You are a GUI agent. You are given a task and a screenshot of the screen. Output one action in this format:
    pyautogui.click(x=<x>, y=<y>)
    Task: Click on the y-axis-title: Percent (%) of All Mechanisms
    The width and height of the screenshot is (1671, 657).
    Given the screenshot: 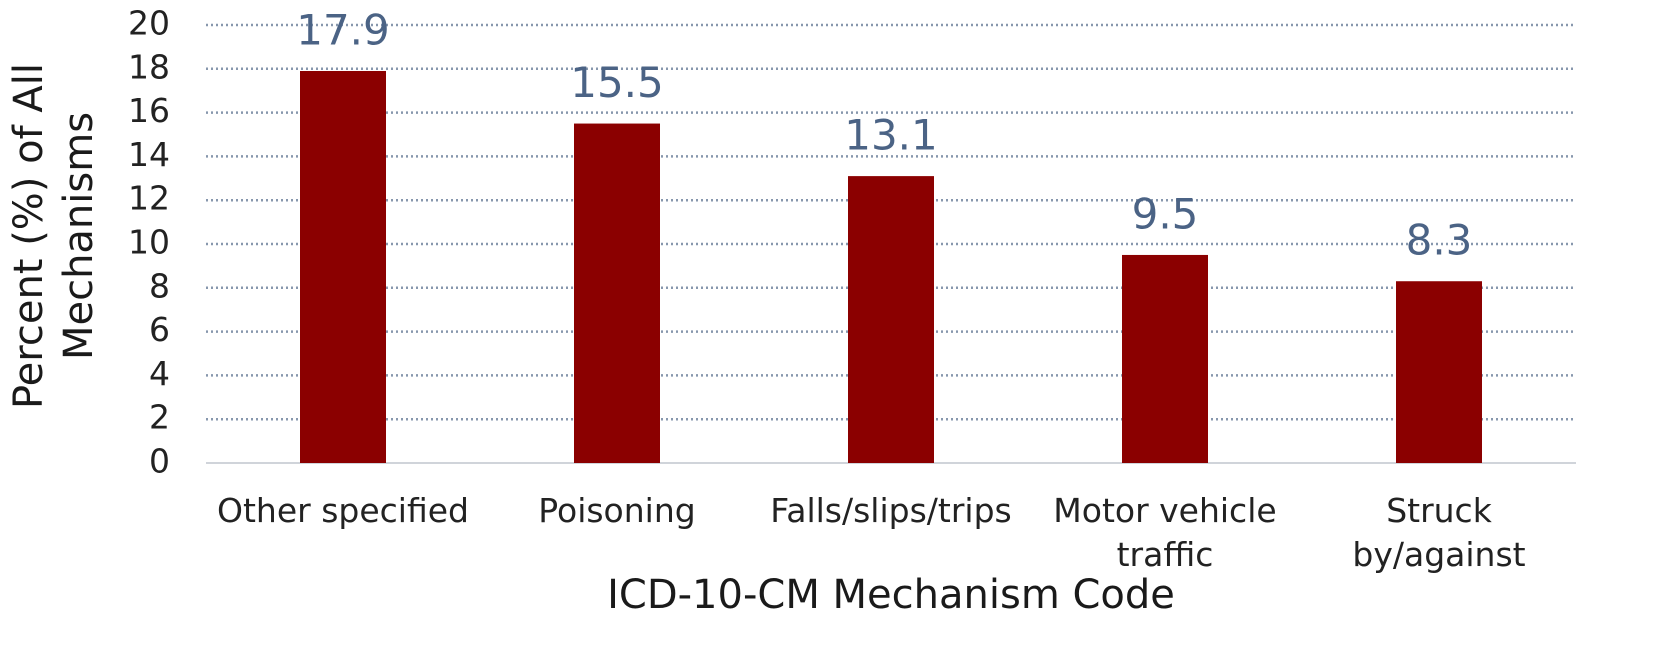 What is the action you would take?
    pyautogui.click(x=54, y=236)
    